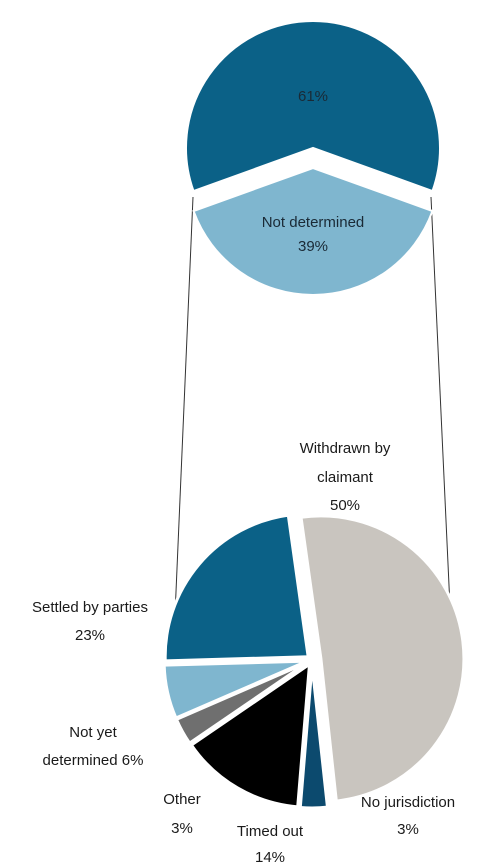  Describe the element at coordinates (313, 106) in the screenshot. I see `top-pie-slice-main` at that location.